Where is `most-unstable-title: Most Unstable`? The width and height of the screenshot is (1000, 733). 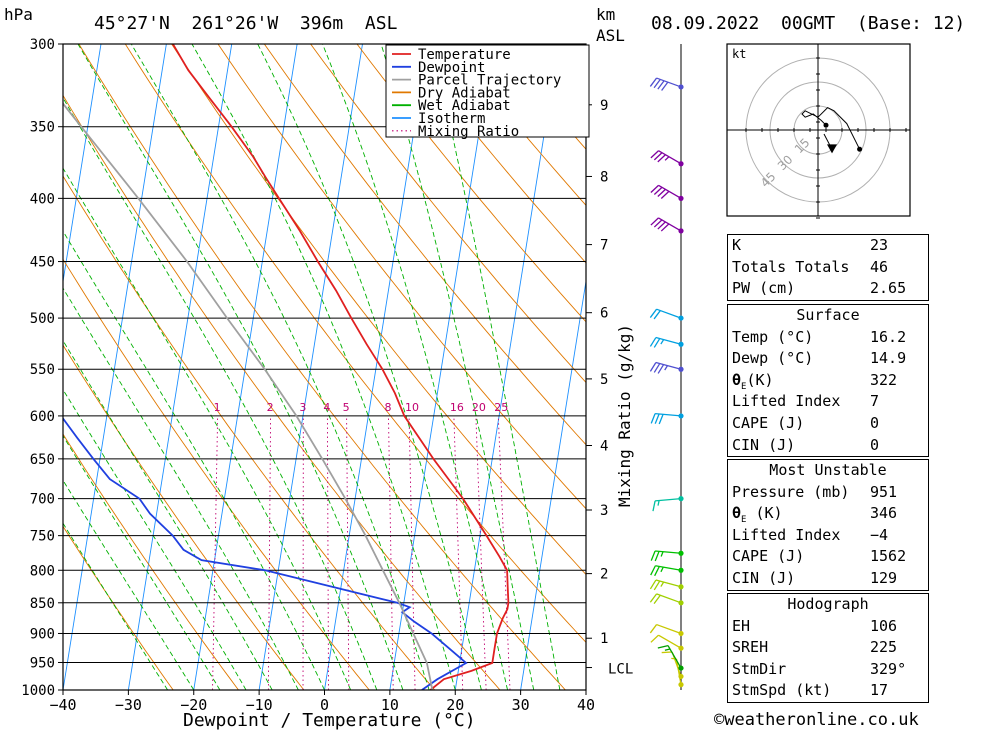 most-unstable-title: Most Unstable is located at coordinates (828, 470).